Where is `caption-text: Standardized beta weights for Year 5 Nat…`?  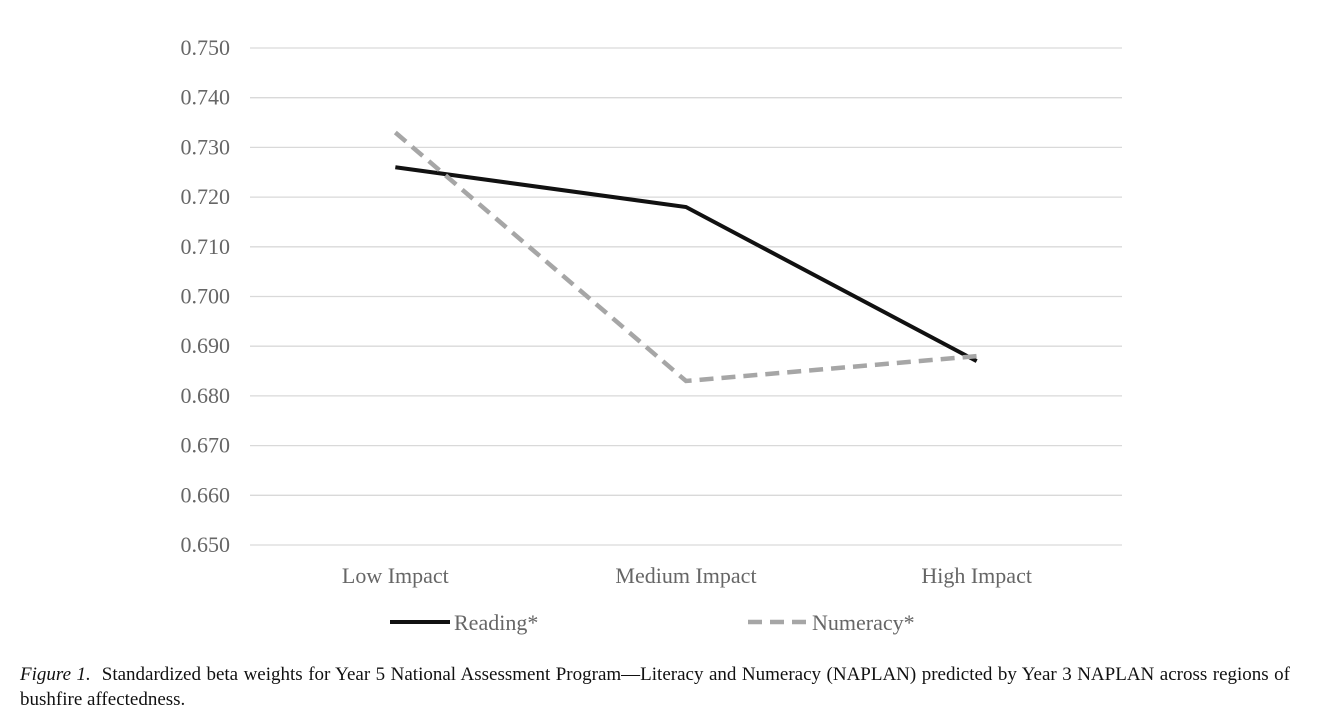
caption-text: Standardized beta weights for Year 5 Nat… is located at coordinates (655, 687).